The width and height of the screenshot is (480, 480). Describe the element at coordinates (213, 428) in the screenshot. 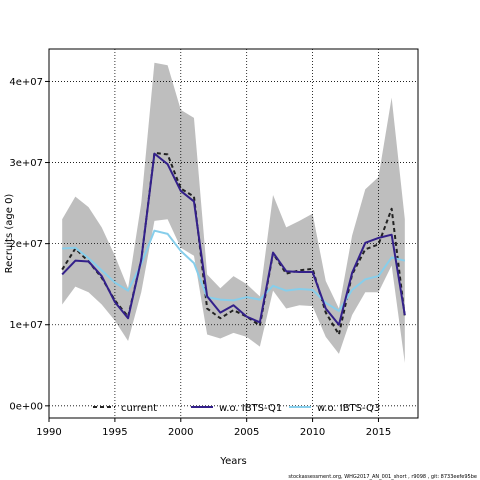

I see `x-axis: 1990 1995 2000 2005 2010 2015` at that location.